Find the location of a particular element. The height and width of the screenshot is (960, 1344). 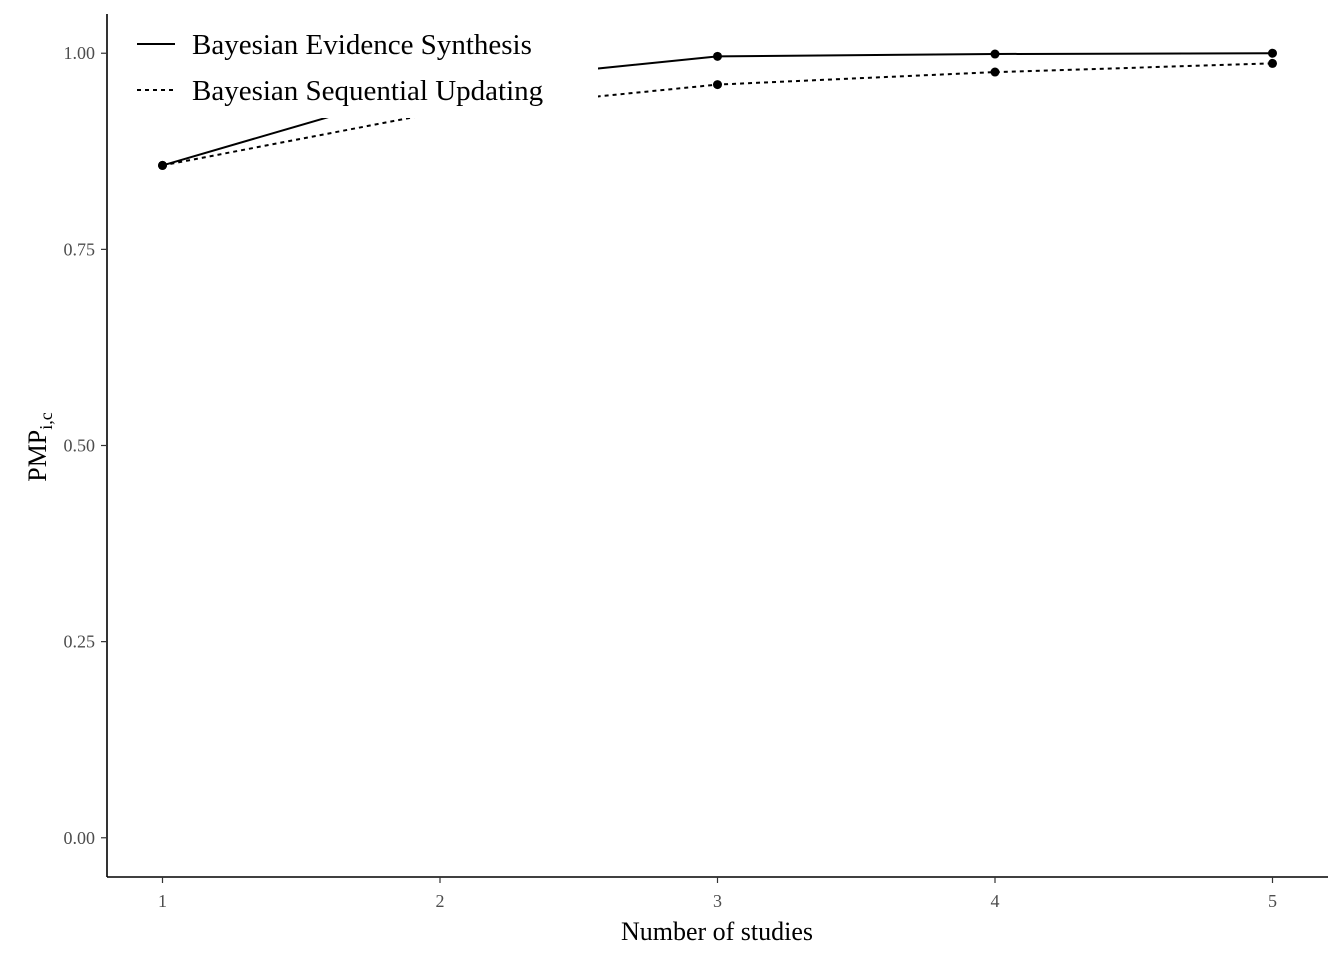

legend-background is located at coordinates (363, 68).